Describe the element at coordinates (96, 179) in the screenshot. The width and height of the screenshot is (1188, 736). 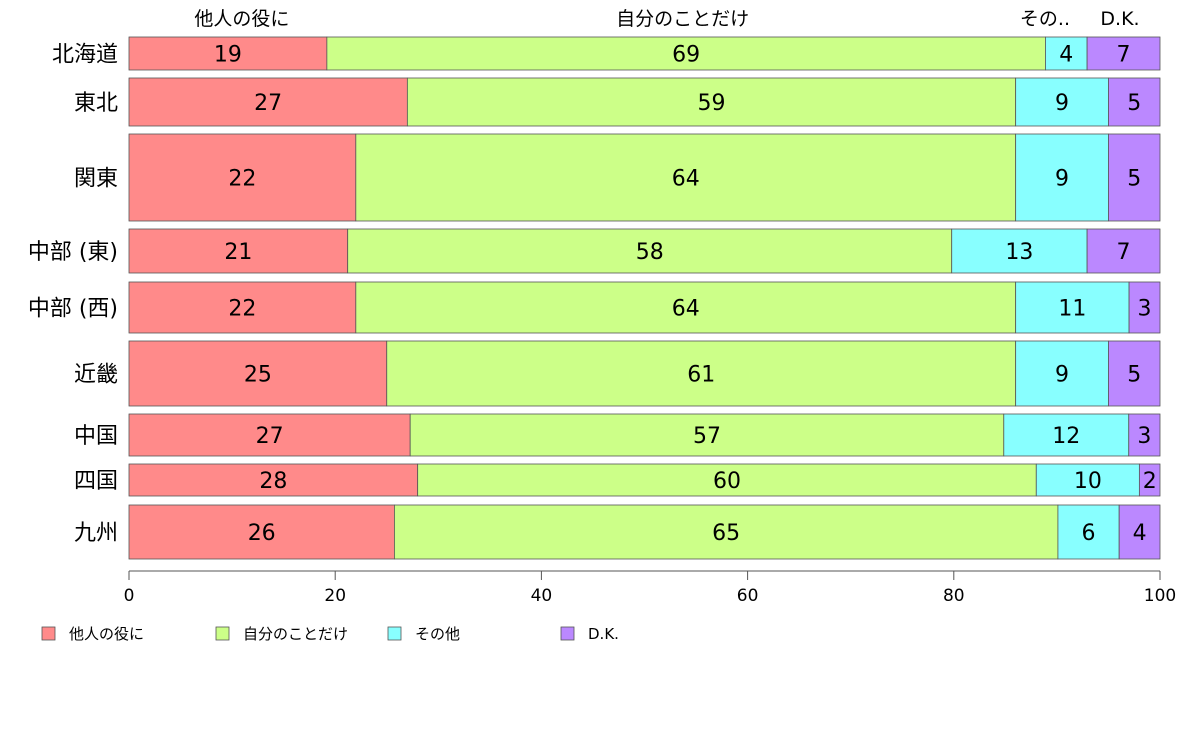
I see `category-label-2: 関東` at that location.